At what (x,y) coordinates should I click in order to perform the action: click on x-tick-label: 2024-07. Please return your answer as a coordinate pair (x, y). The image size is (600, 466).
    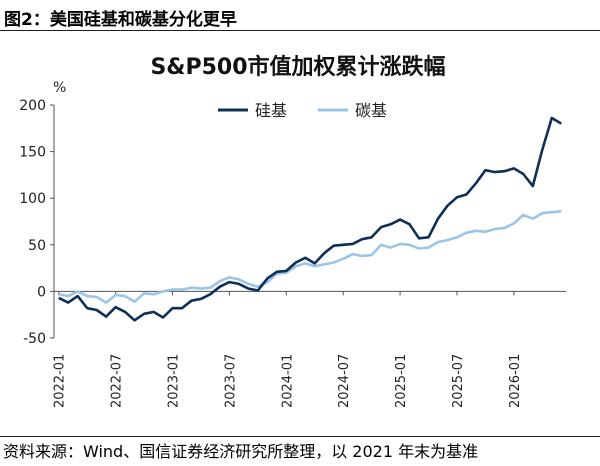
    Looking at the image, I should click on (344, 381).